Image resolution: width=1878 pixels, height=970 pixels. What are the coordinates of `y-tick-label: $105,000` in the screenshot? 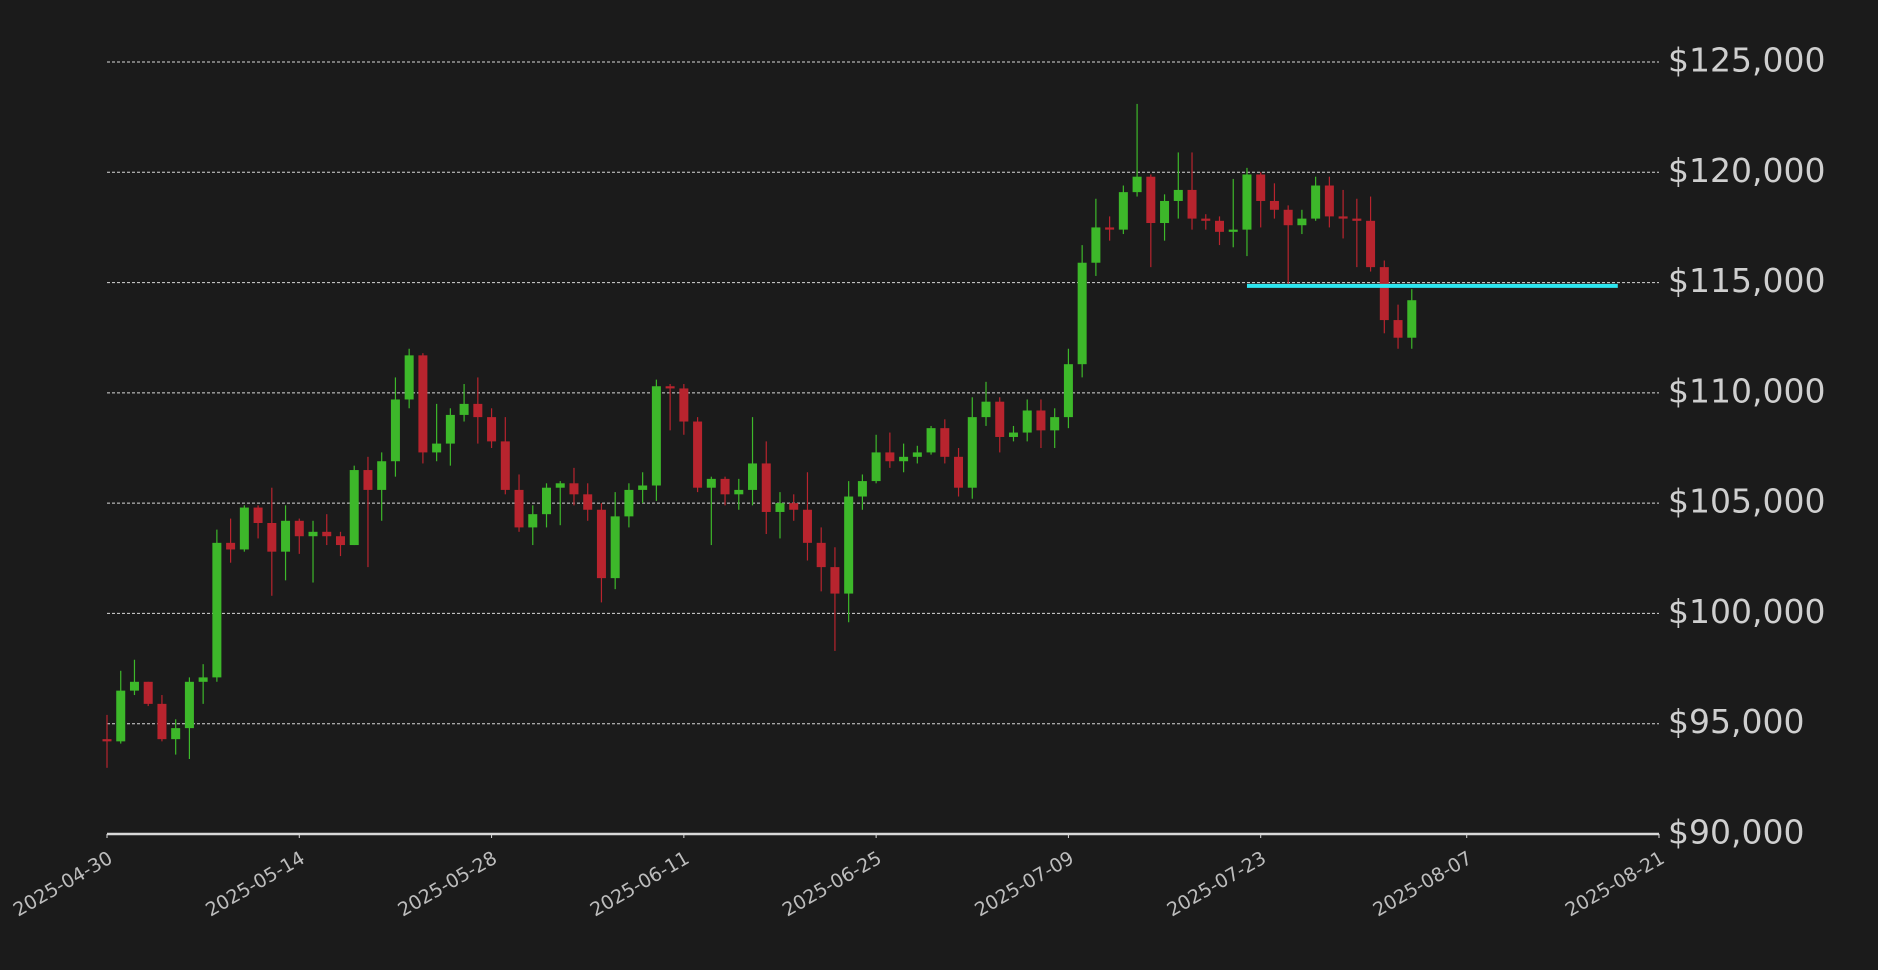 It's located at (1746, 501).